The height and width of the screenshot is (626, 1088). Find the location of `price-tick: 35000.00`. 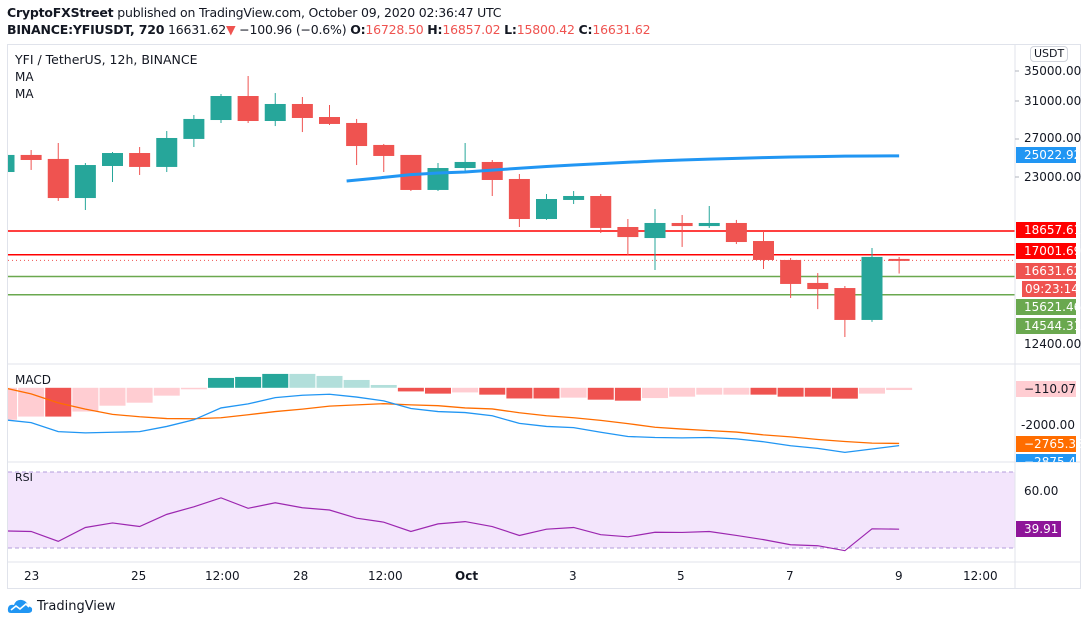

price-tick: 35000.00 is located at coordinates (1053, 71).